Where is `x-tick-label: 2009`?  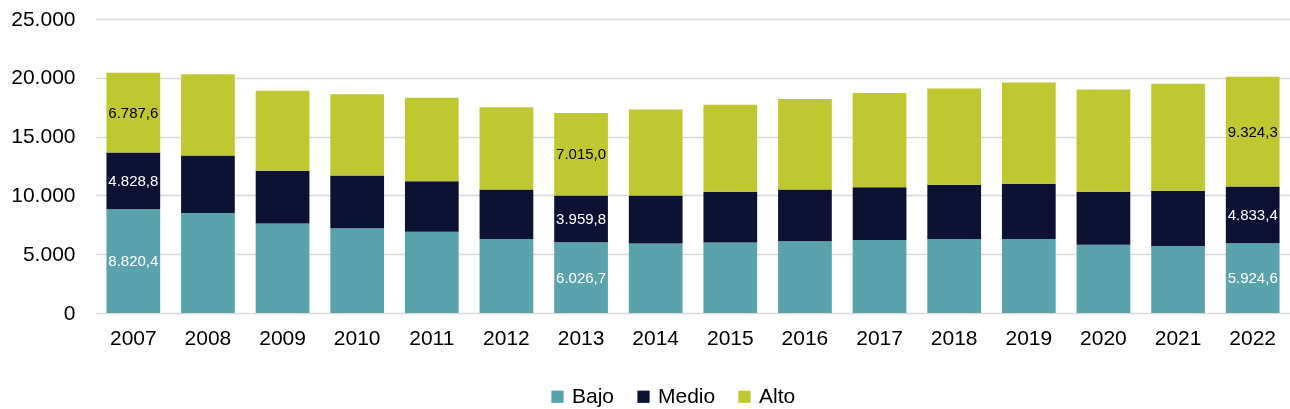
x-tick-label: 2009 is located at coordinates (282, 337).